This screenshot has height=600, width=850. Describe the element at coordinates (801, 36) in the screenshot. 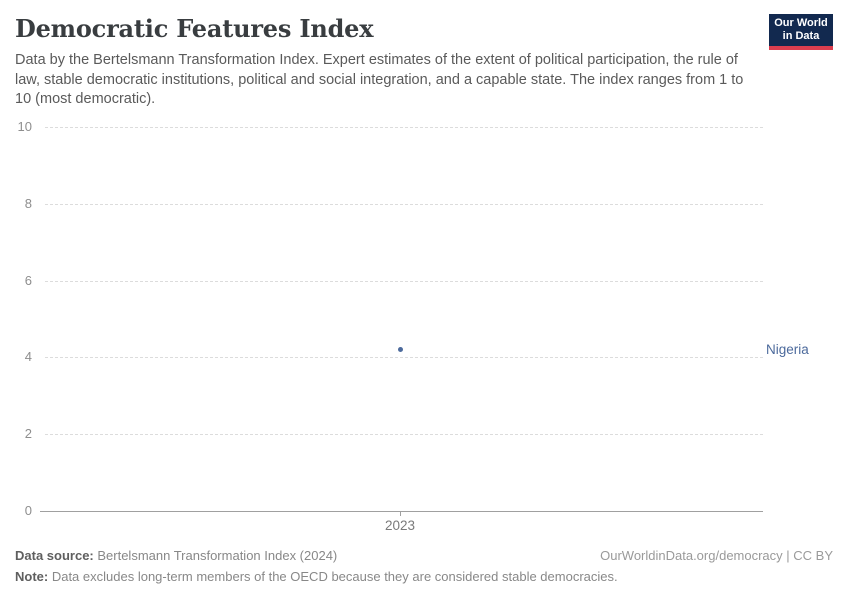

I see `owid-logo-line2: in Data` at that location.